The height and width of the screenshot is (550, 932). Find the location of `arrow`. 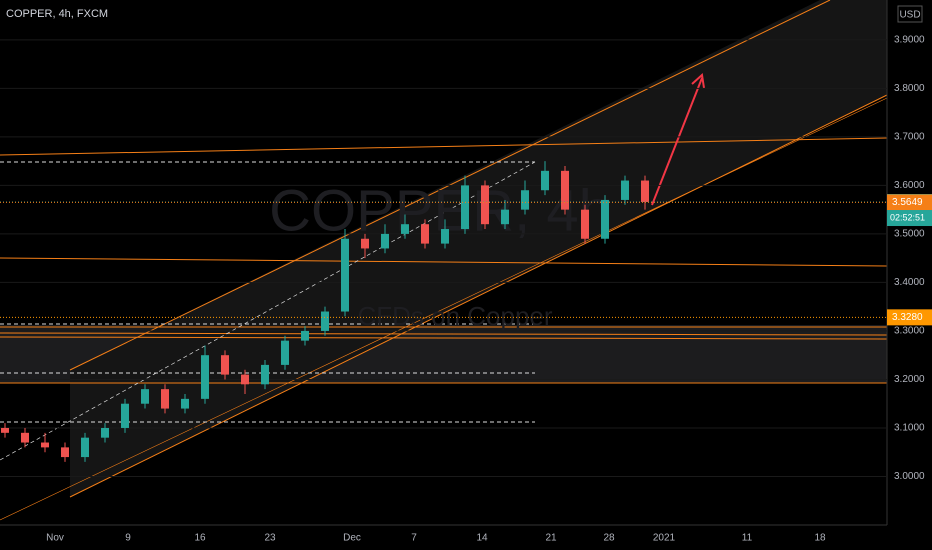

arrow is located at coordinates (677, 141).